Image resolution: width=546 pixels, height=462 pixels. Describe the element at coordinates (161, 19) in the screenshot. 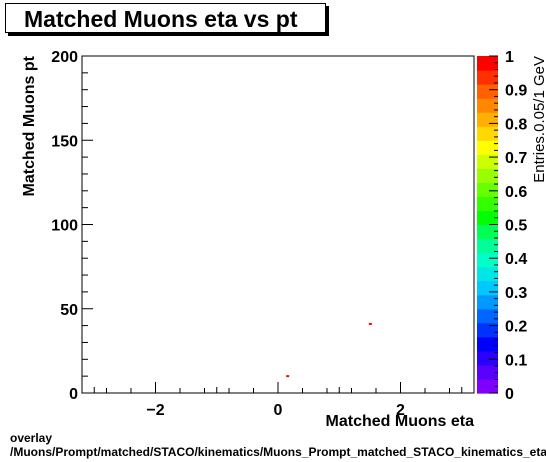

I see `chart-title: Matched Muons eta vs pt` at that location.